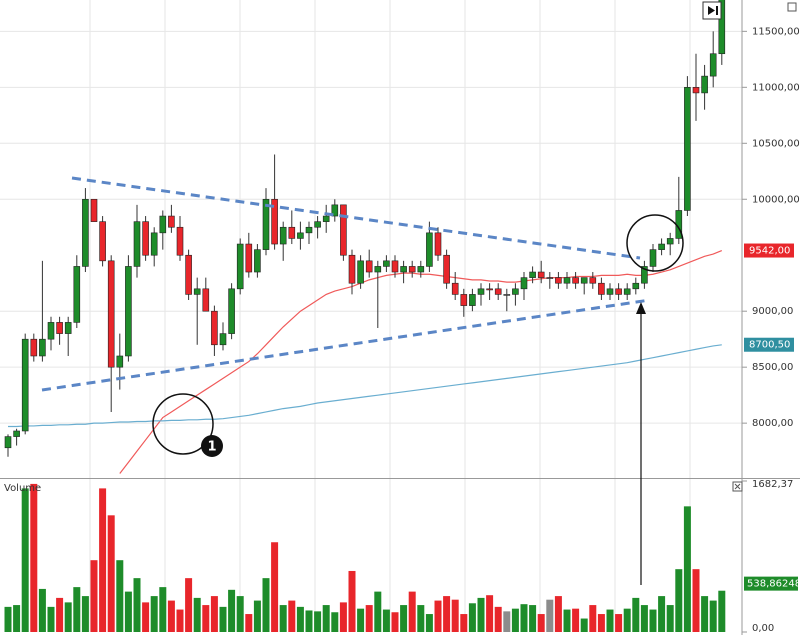  I want to click on volume-label: 538,86248, so click(773, 584).